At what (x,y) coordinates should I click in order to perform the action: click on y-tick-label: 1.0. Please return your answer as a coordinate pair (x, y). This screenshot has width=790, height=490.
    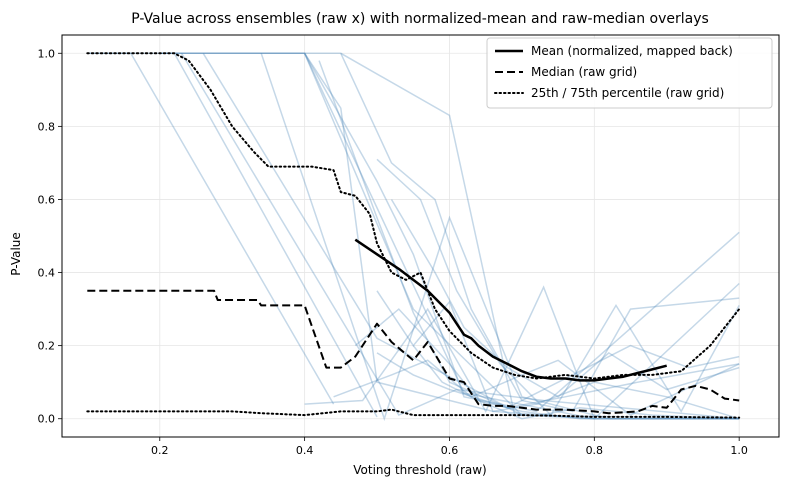
    Looking at the image, I should click on (47, 53).